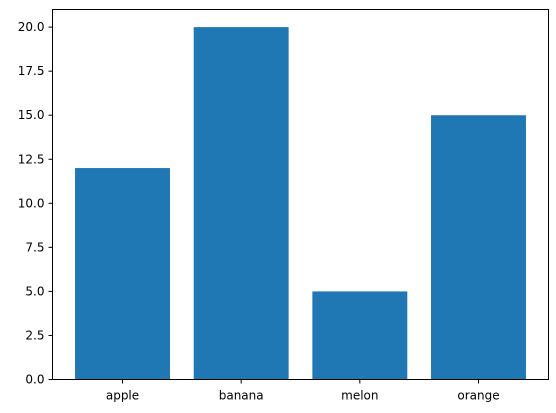  Describe the element at coordinates (34, 335) in the screenshot. I see `y-tick-label: 2.5` at that location.